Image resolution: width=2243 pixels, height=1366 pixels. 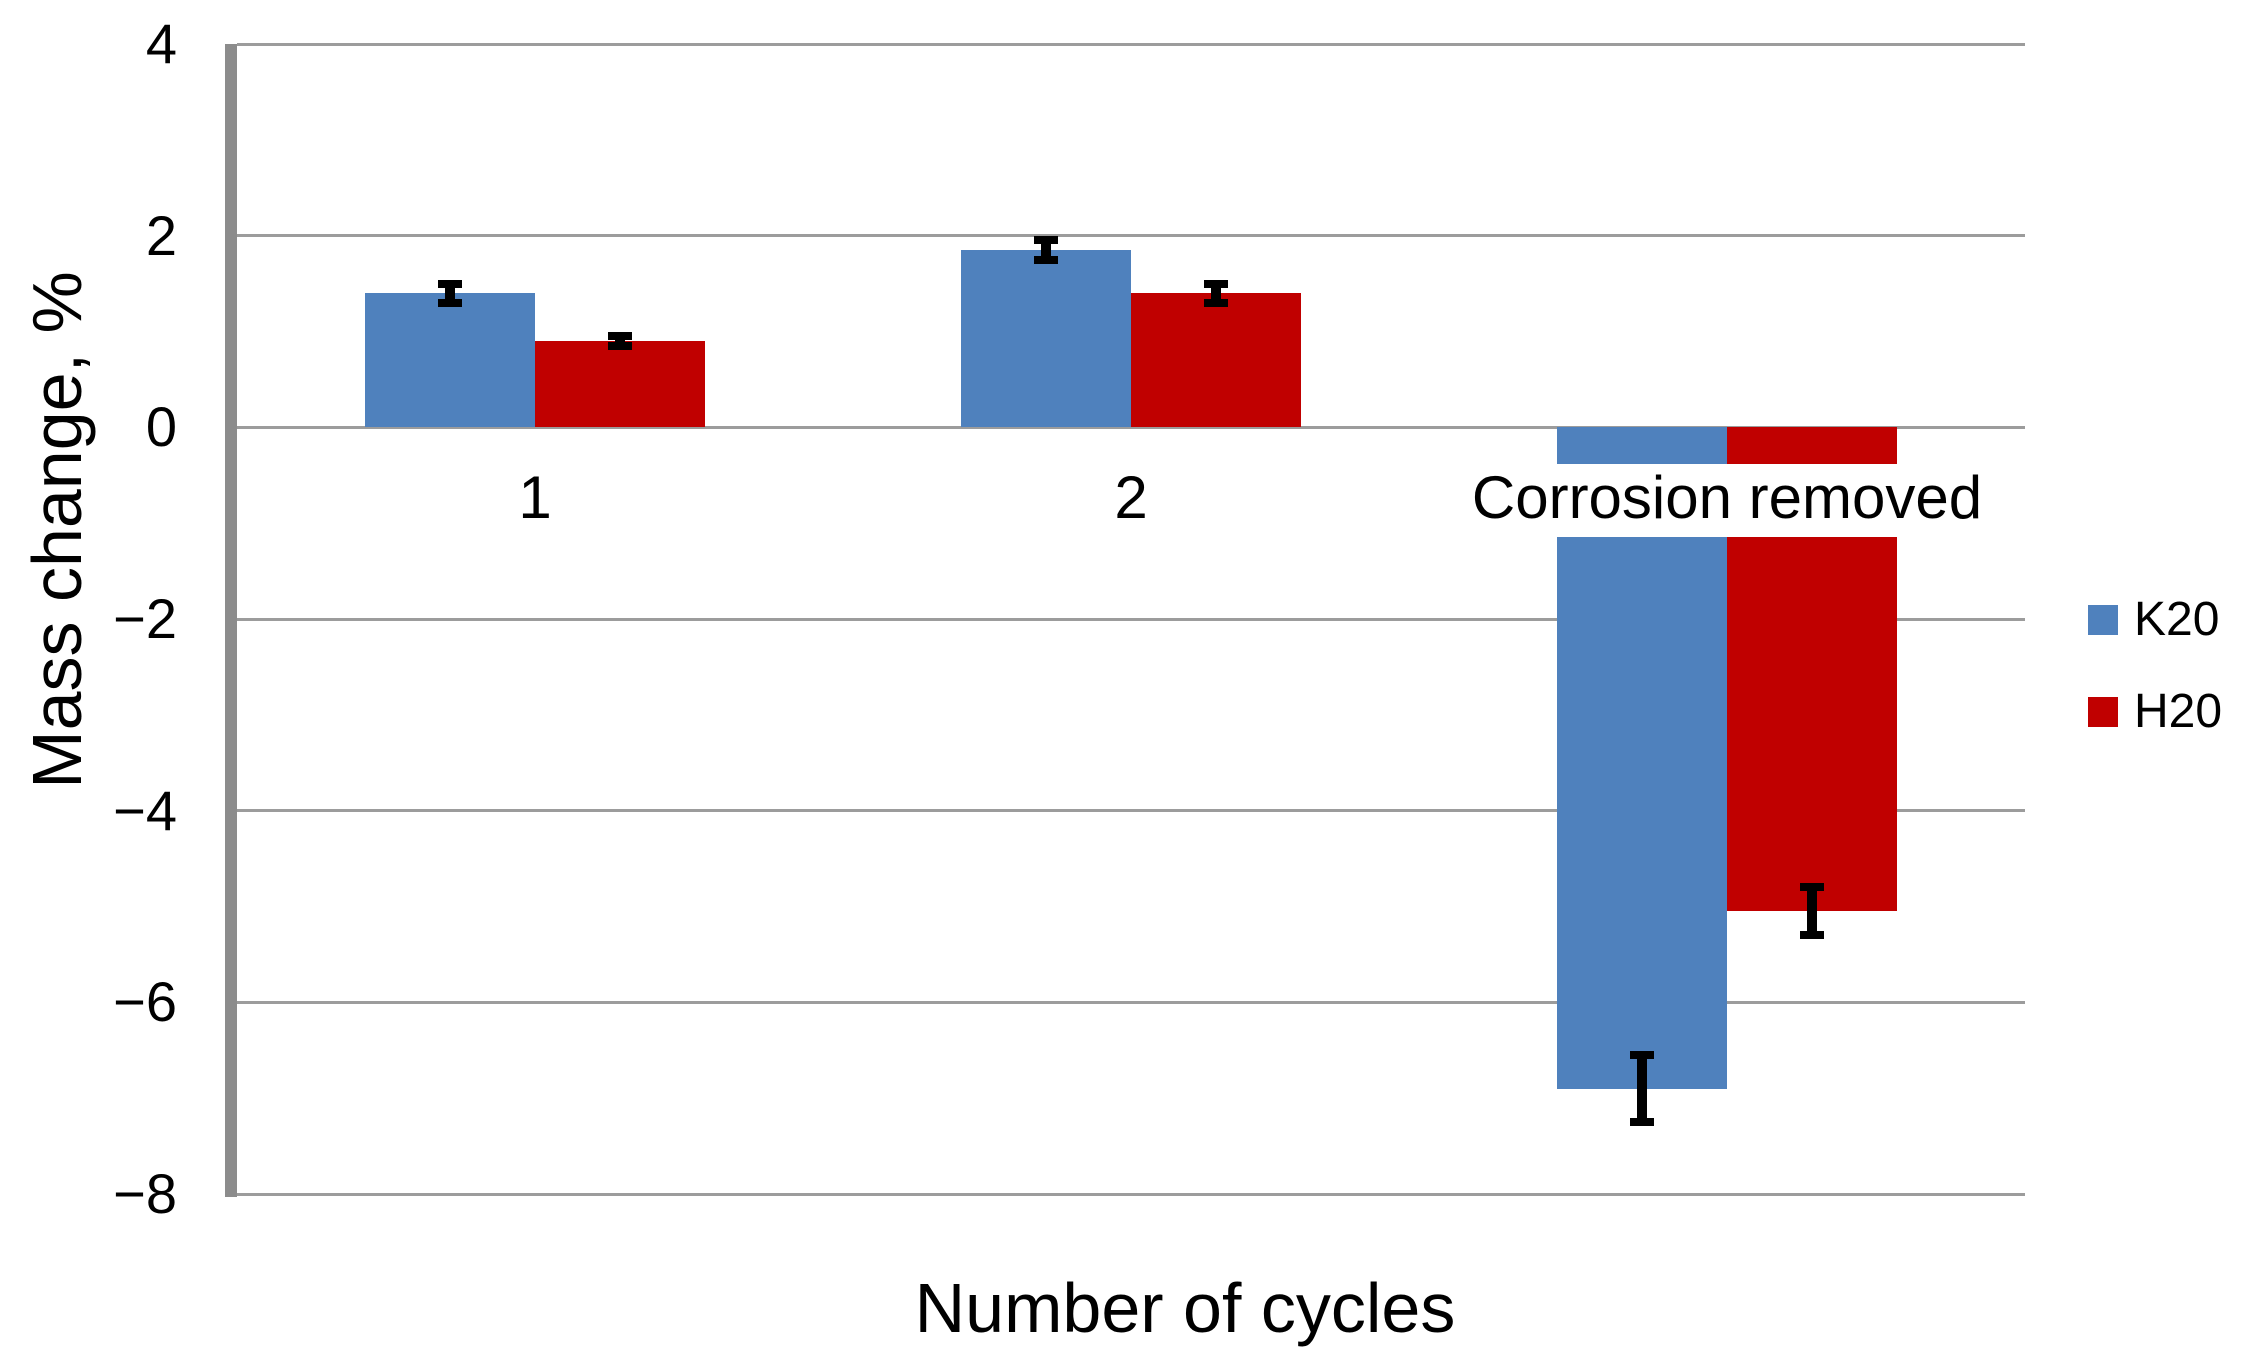 What do you see at coordinates (161, 43) in the screenshot?
I see `y-tick-label: 4` at bounding box center [161, 43].